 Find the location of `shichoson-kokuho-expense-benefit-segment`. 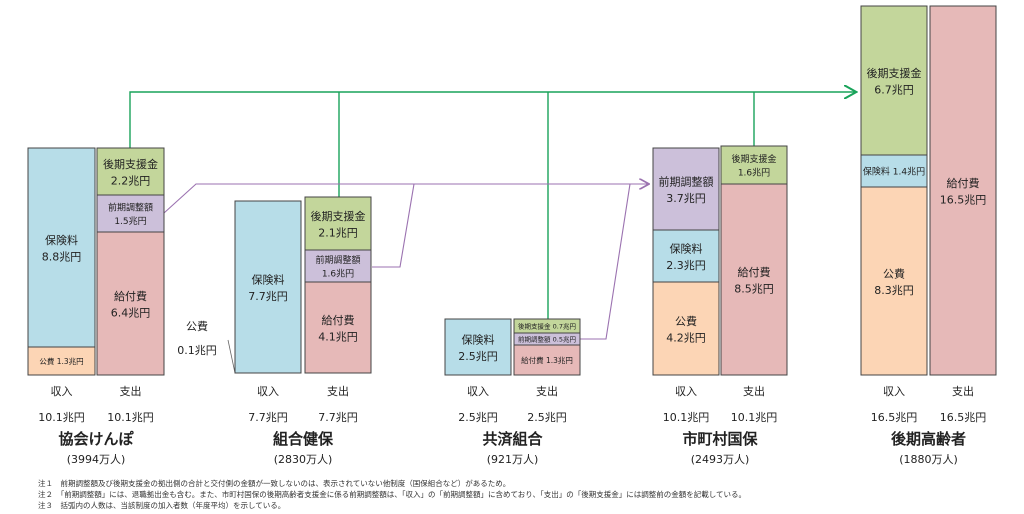

shichoson-kokuho-expense-benefit-segment is located at coordinates (754, 279).